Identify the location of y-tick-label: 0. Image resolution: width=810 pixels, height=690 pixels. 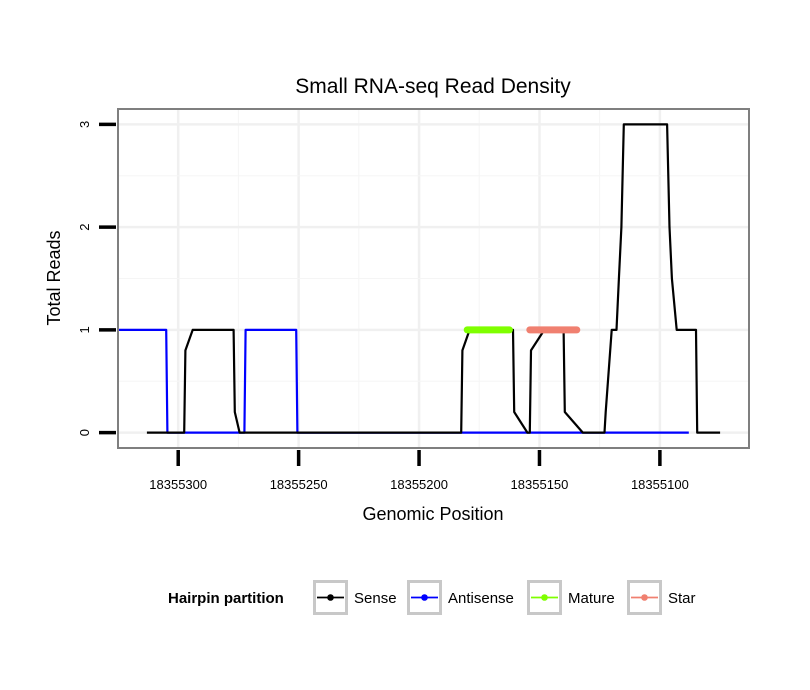
(84, 432).